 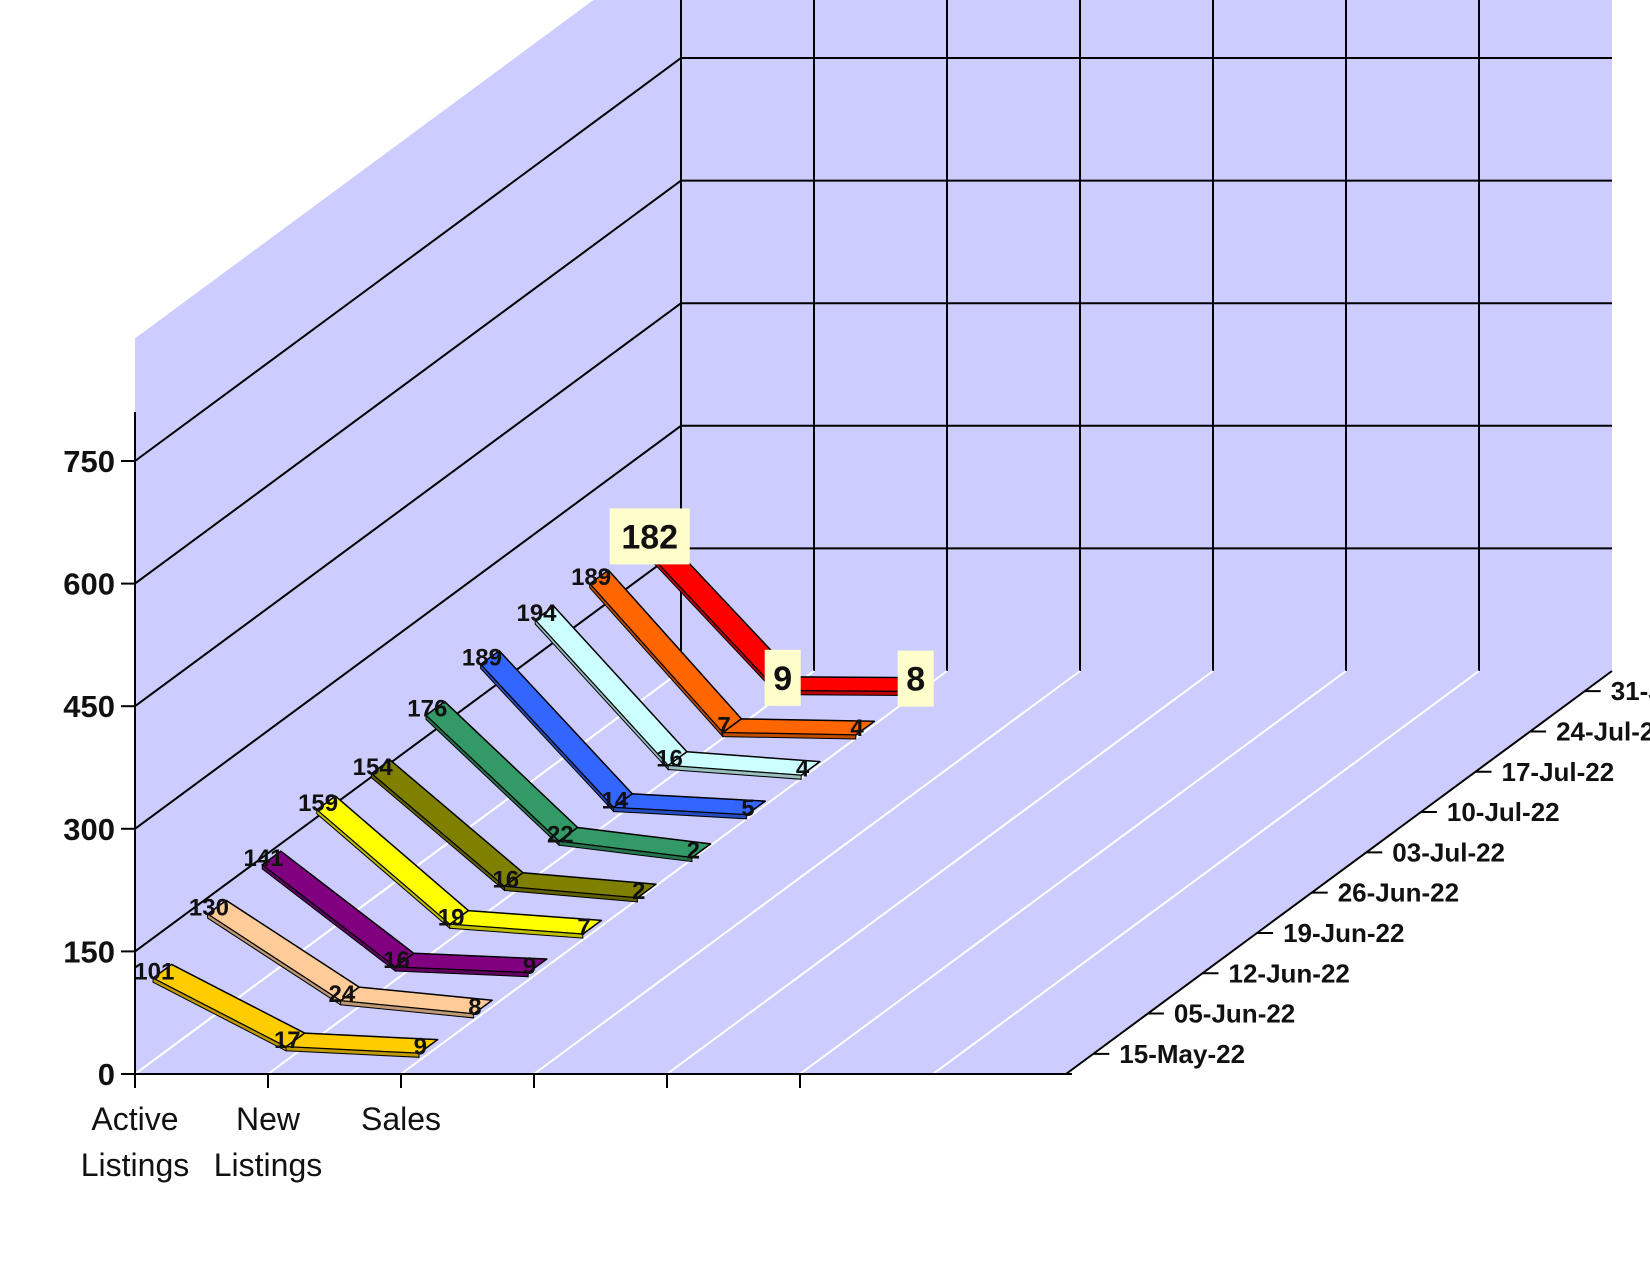 What do you see at coordinates (536, 613) in the screenshot?
I see `data-label: 194` at bounding box center [536, 613].